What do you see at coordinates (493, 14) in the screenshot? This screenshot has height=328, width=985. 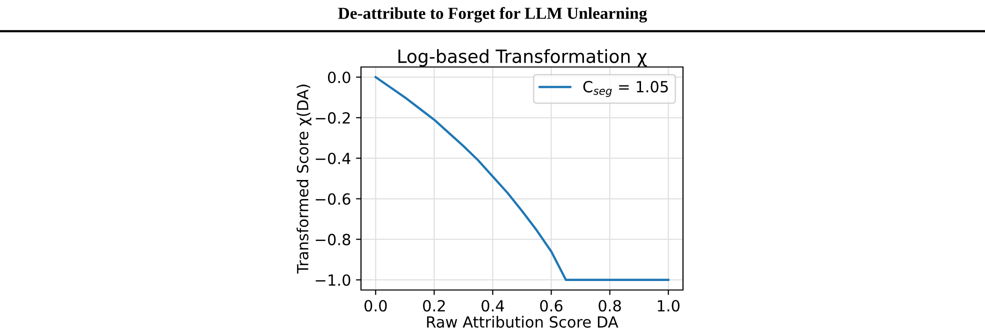 I see `text: De-attribute to Forget for LLM Unlearning` at bounding box center [493, 14].